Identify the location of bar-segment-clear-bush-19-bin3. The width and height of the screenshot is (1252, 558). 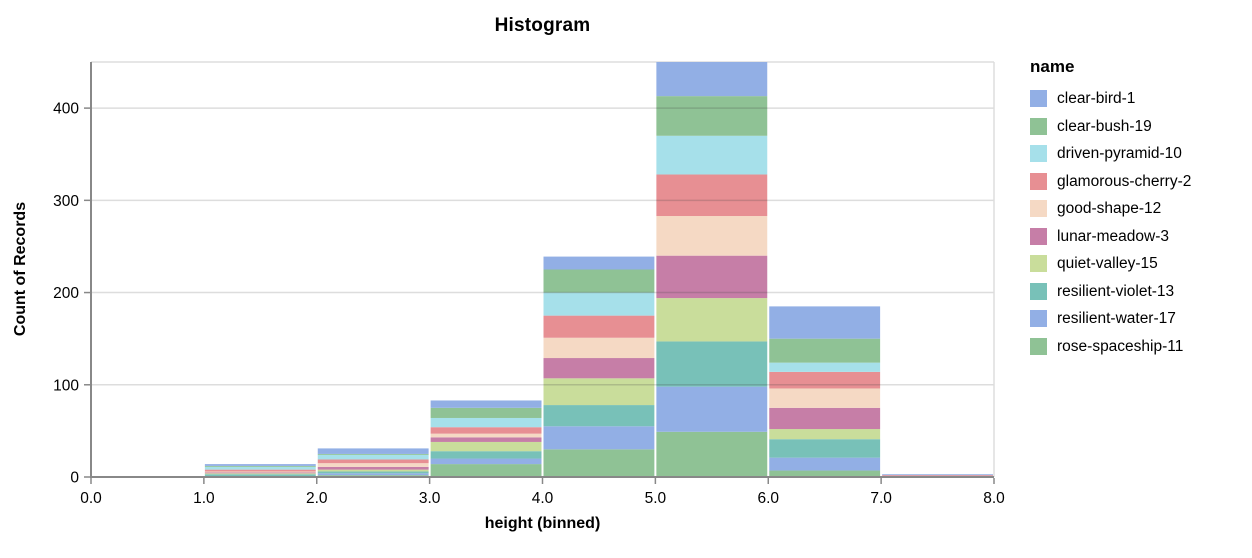
(486, 412).